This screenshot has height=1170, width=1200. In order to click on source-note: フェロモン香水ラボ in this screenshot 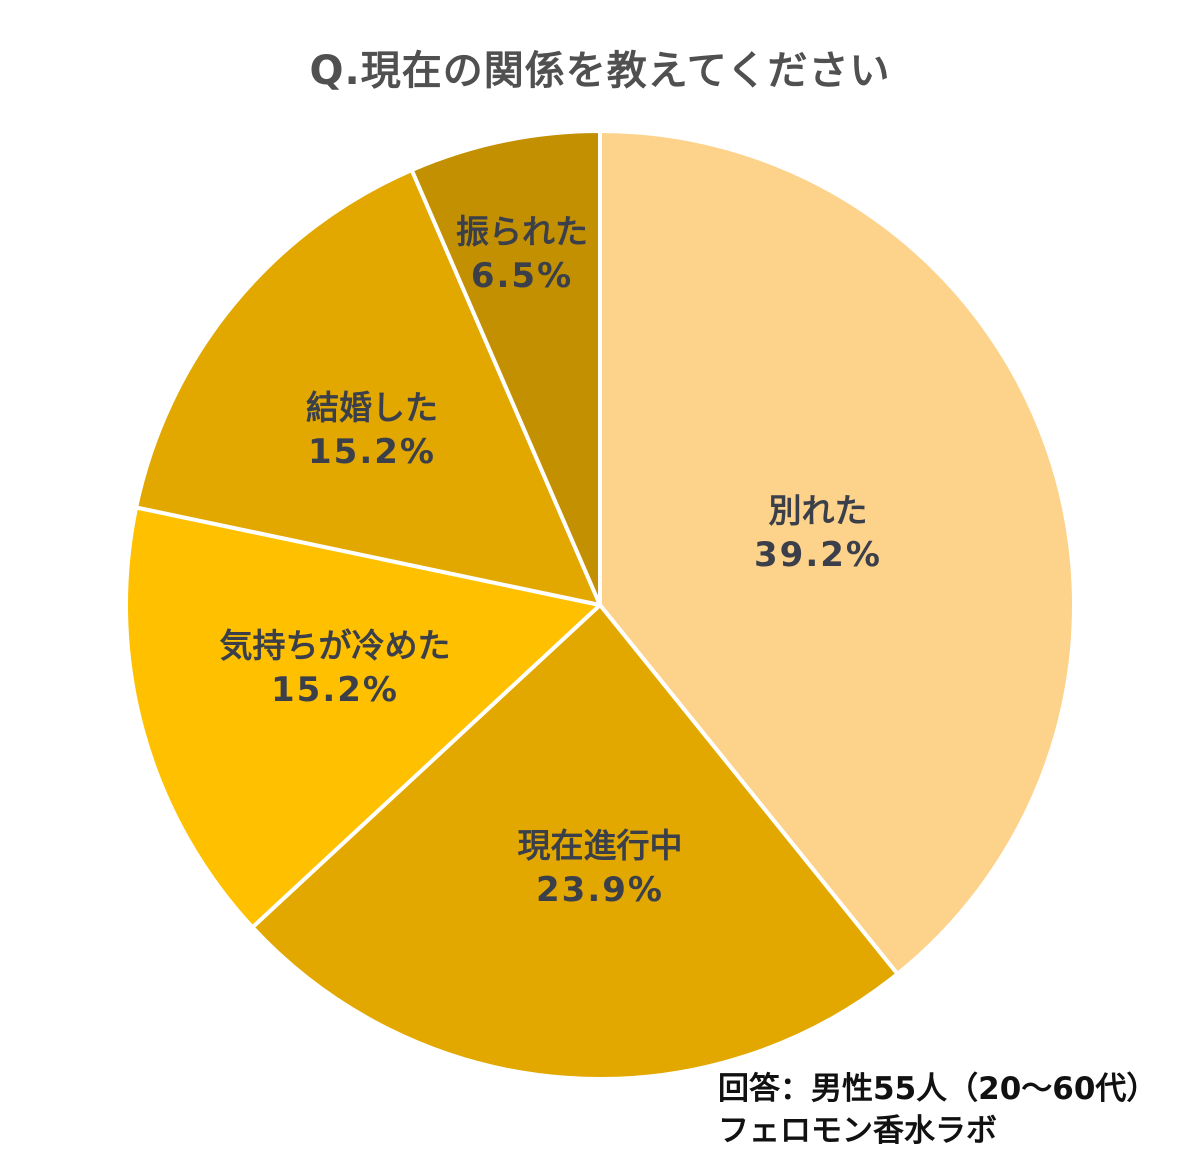, I will do `click(857, 1131)`.